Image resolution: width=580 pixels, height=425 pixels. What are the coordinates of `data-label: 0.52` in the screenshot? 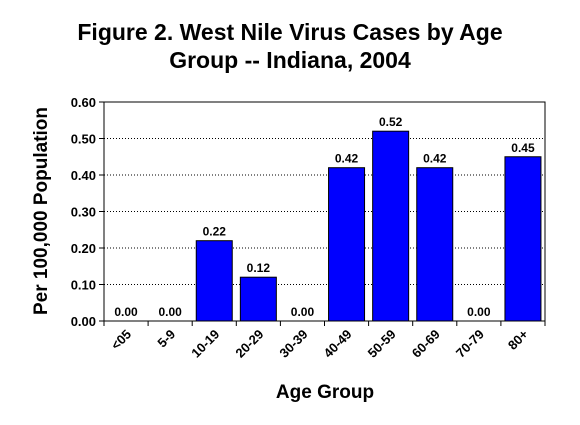 It's located at (391, 122).